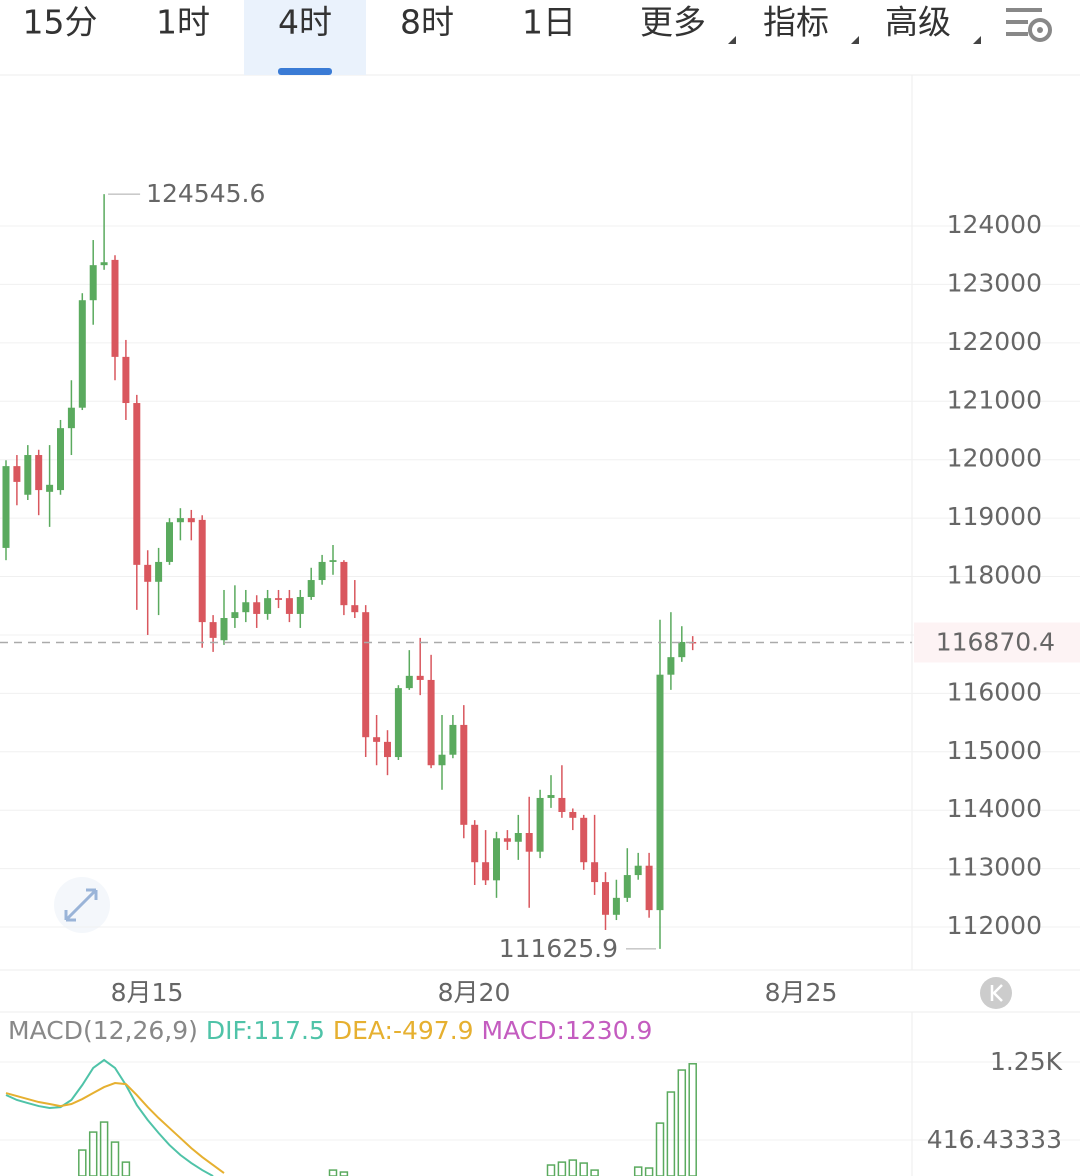  Describe the element at coordinates (994, 399) in the screenshot. I see `y-tick-label: 121000` at that location.